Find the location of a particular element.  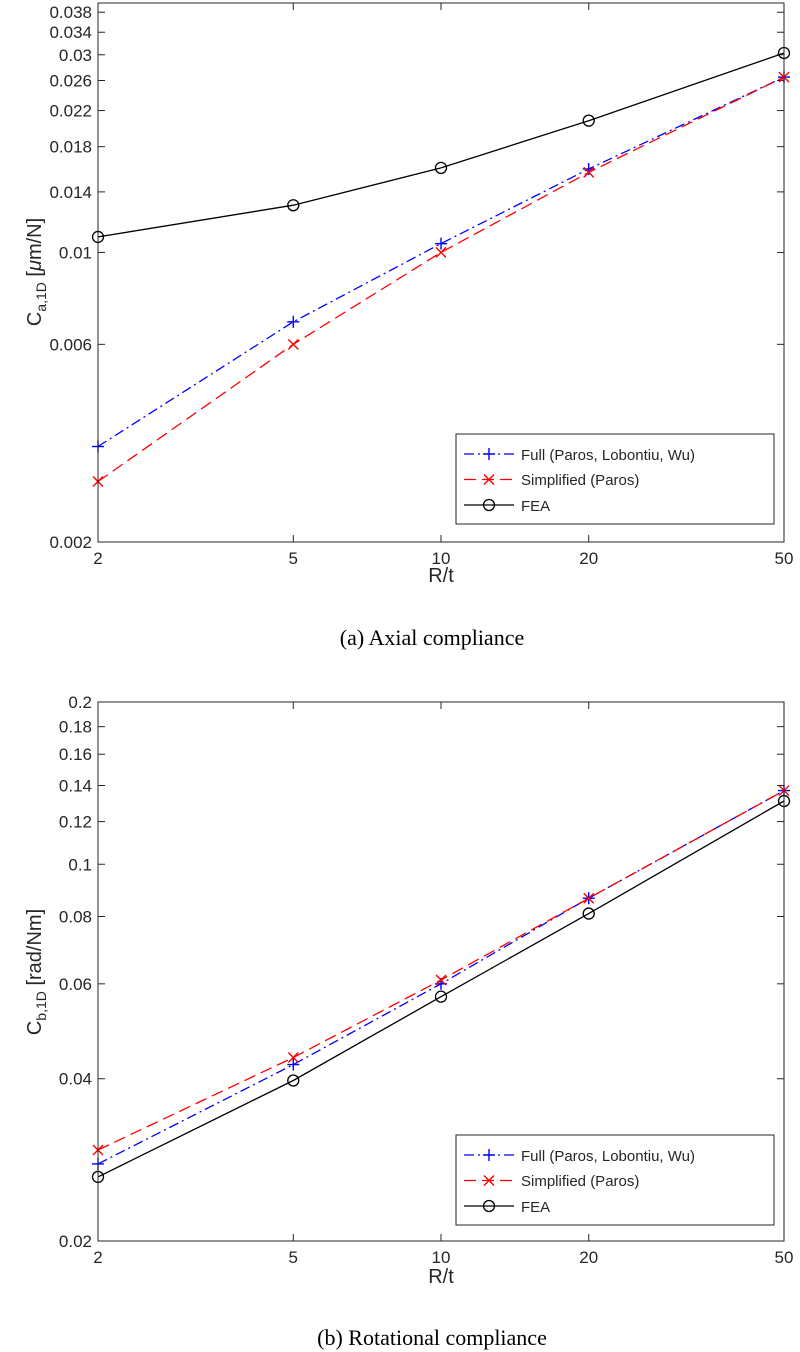

legend-marker-simplified-axial is located at coordinates (489, 479).